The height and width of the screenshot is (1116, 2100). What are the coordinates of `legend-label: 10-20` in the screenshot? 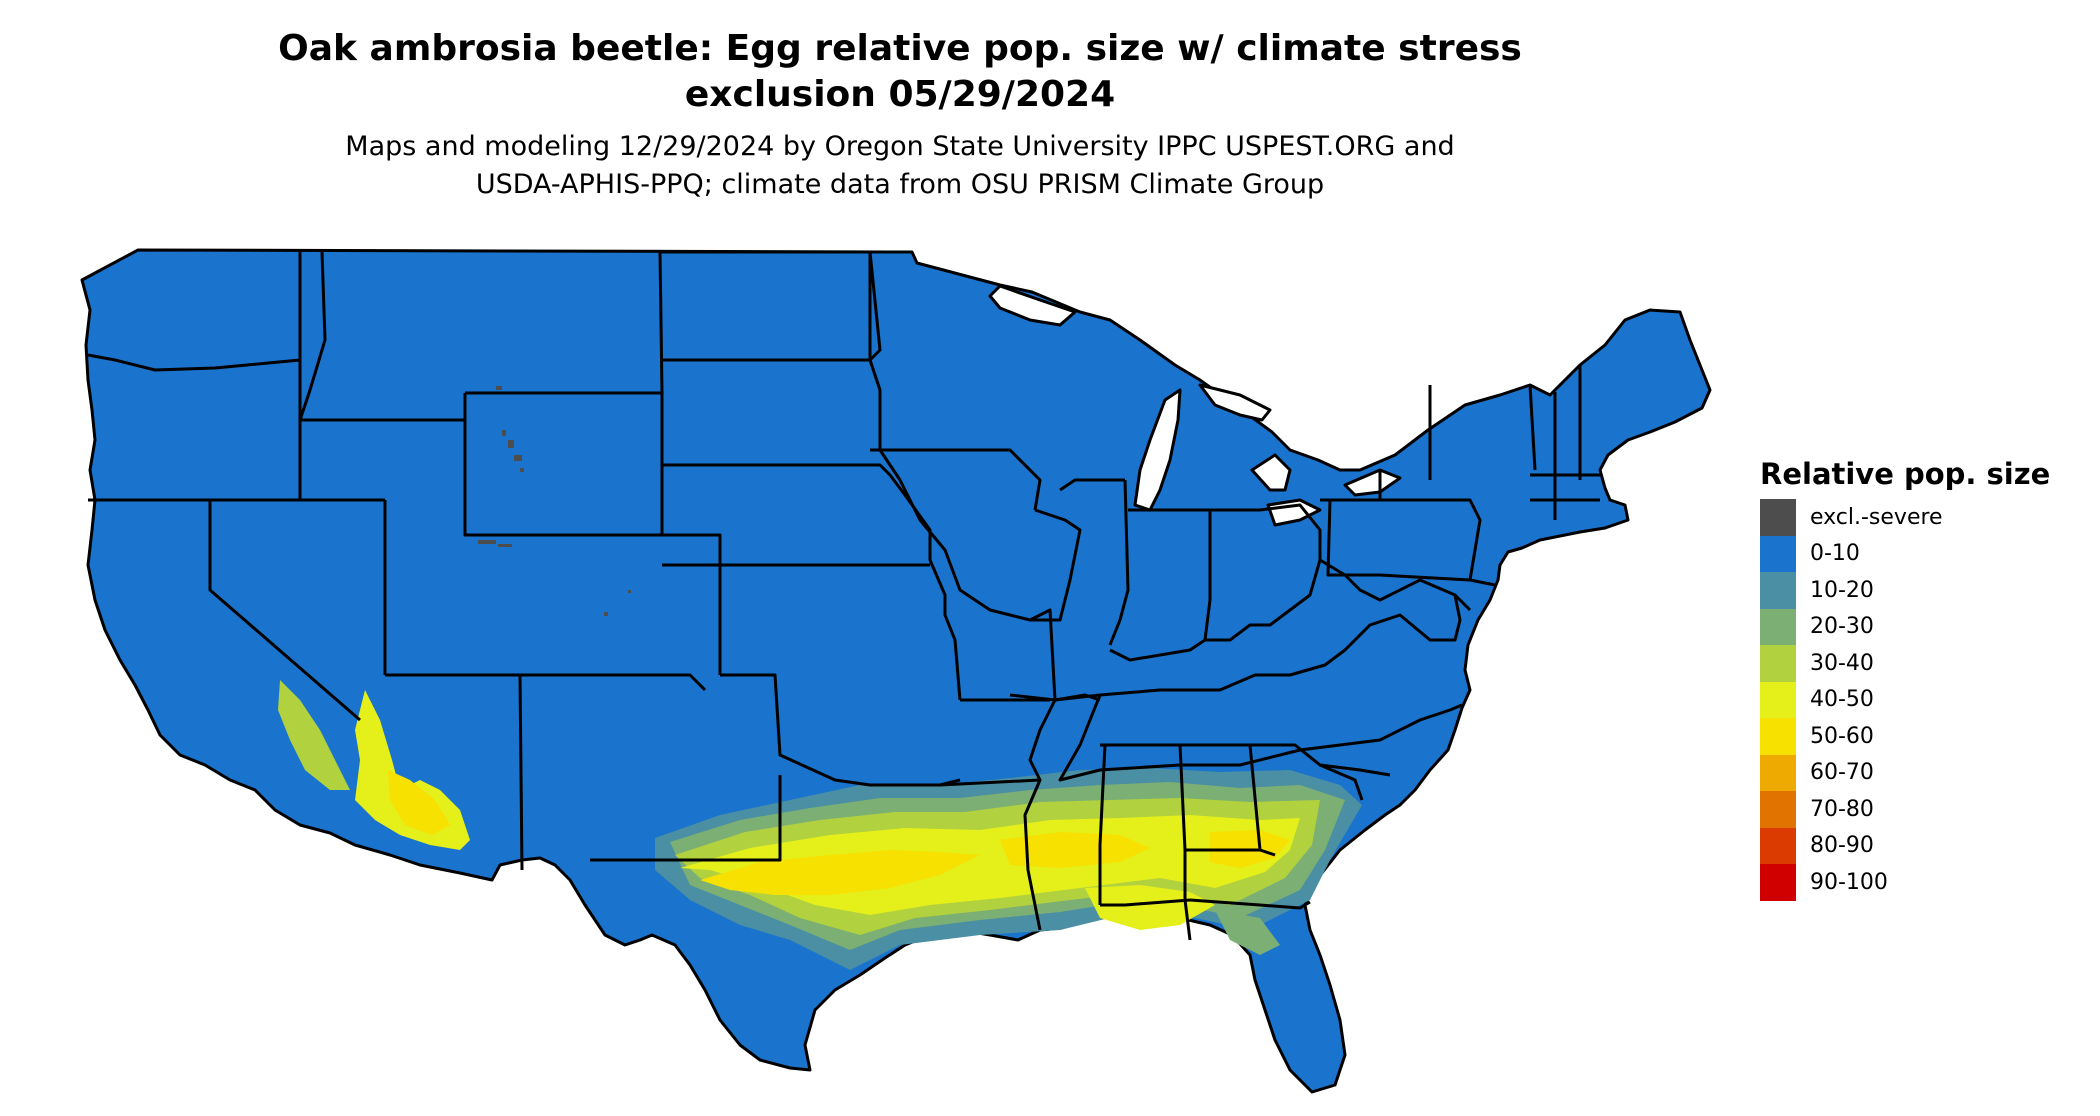 It's located at (1842, 590).